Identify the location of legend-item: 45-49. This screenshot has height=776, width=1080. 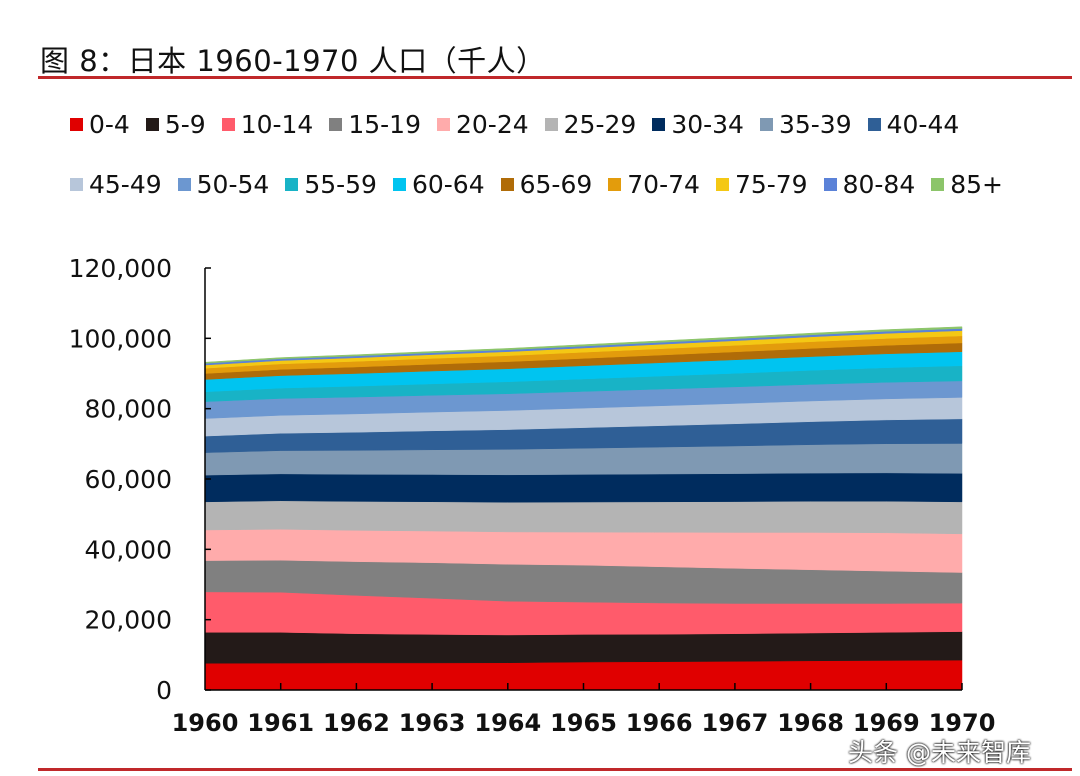
(116, 184).